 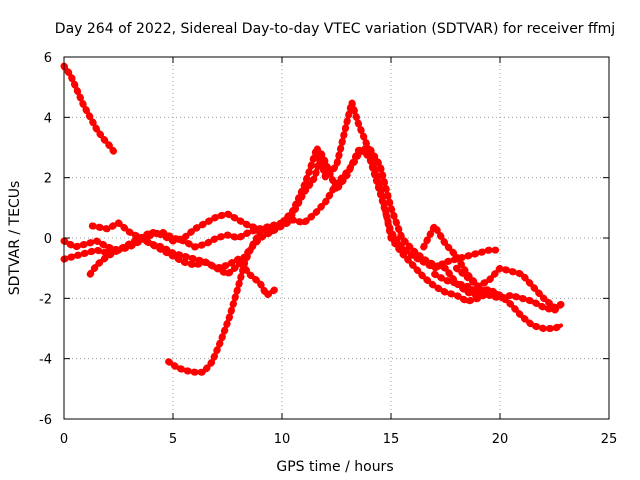 What do you see at coordinates (64, 439) in the screenshot?
I see `x-tick-label: 0` at bounding box center [64, 439].